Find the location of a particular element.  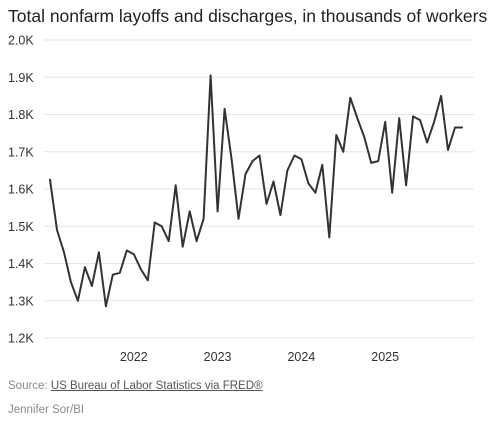

x-tick-label: 2023 is located at coordinates (218, 357).